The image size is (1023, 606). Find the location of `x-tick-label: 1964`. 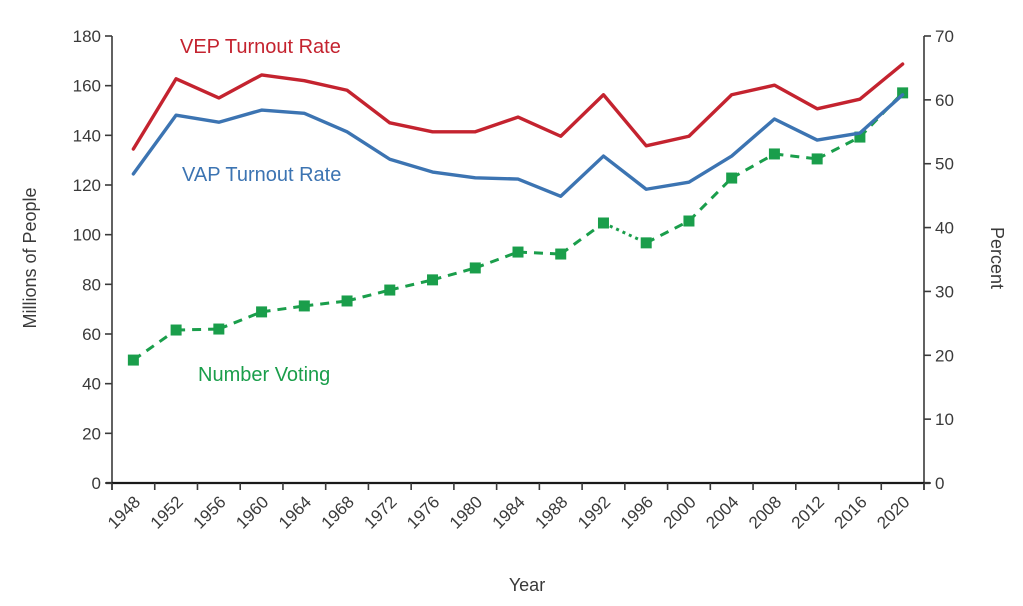

x-tick-label: 1964 is located at coordinates (295, 512).